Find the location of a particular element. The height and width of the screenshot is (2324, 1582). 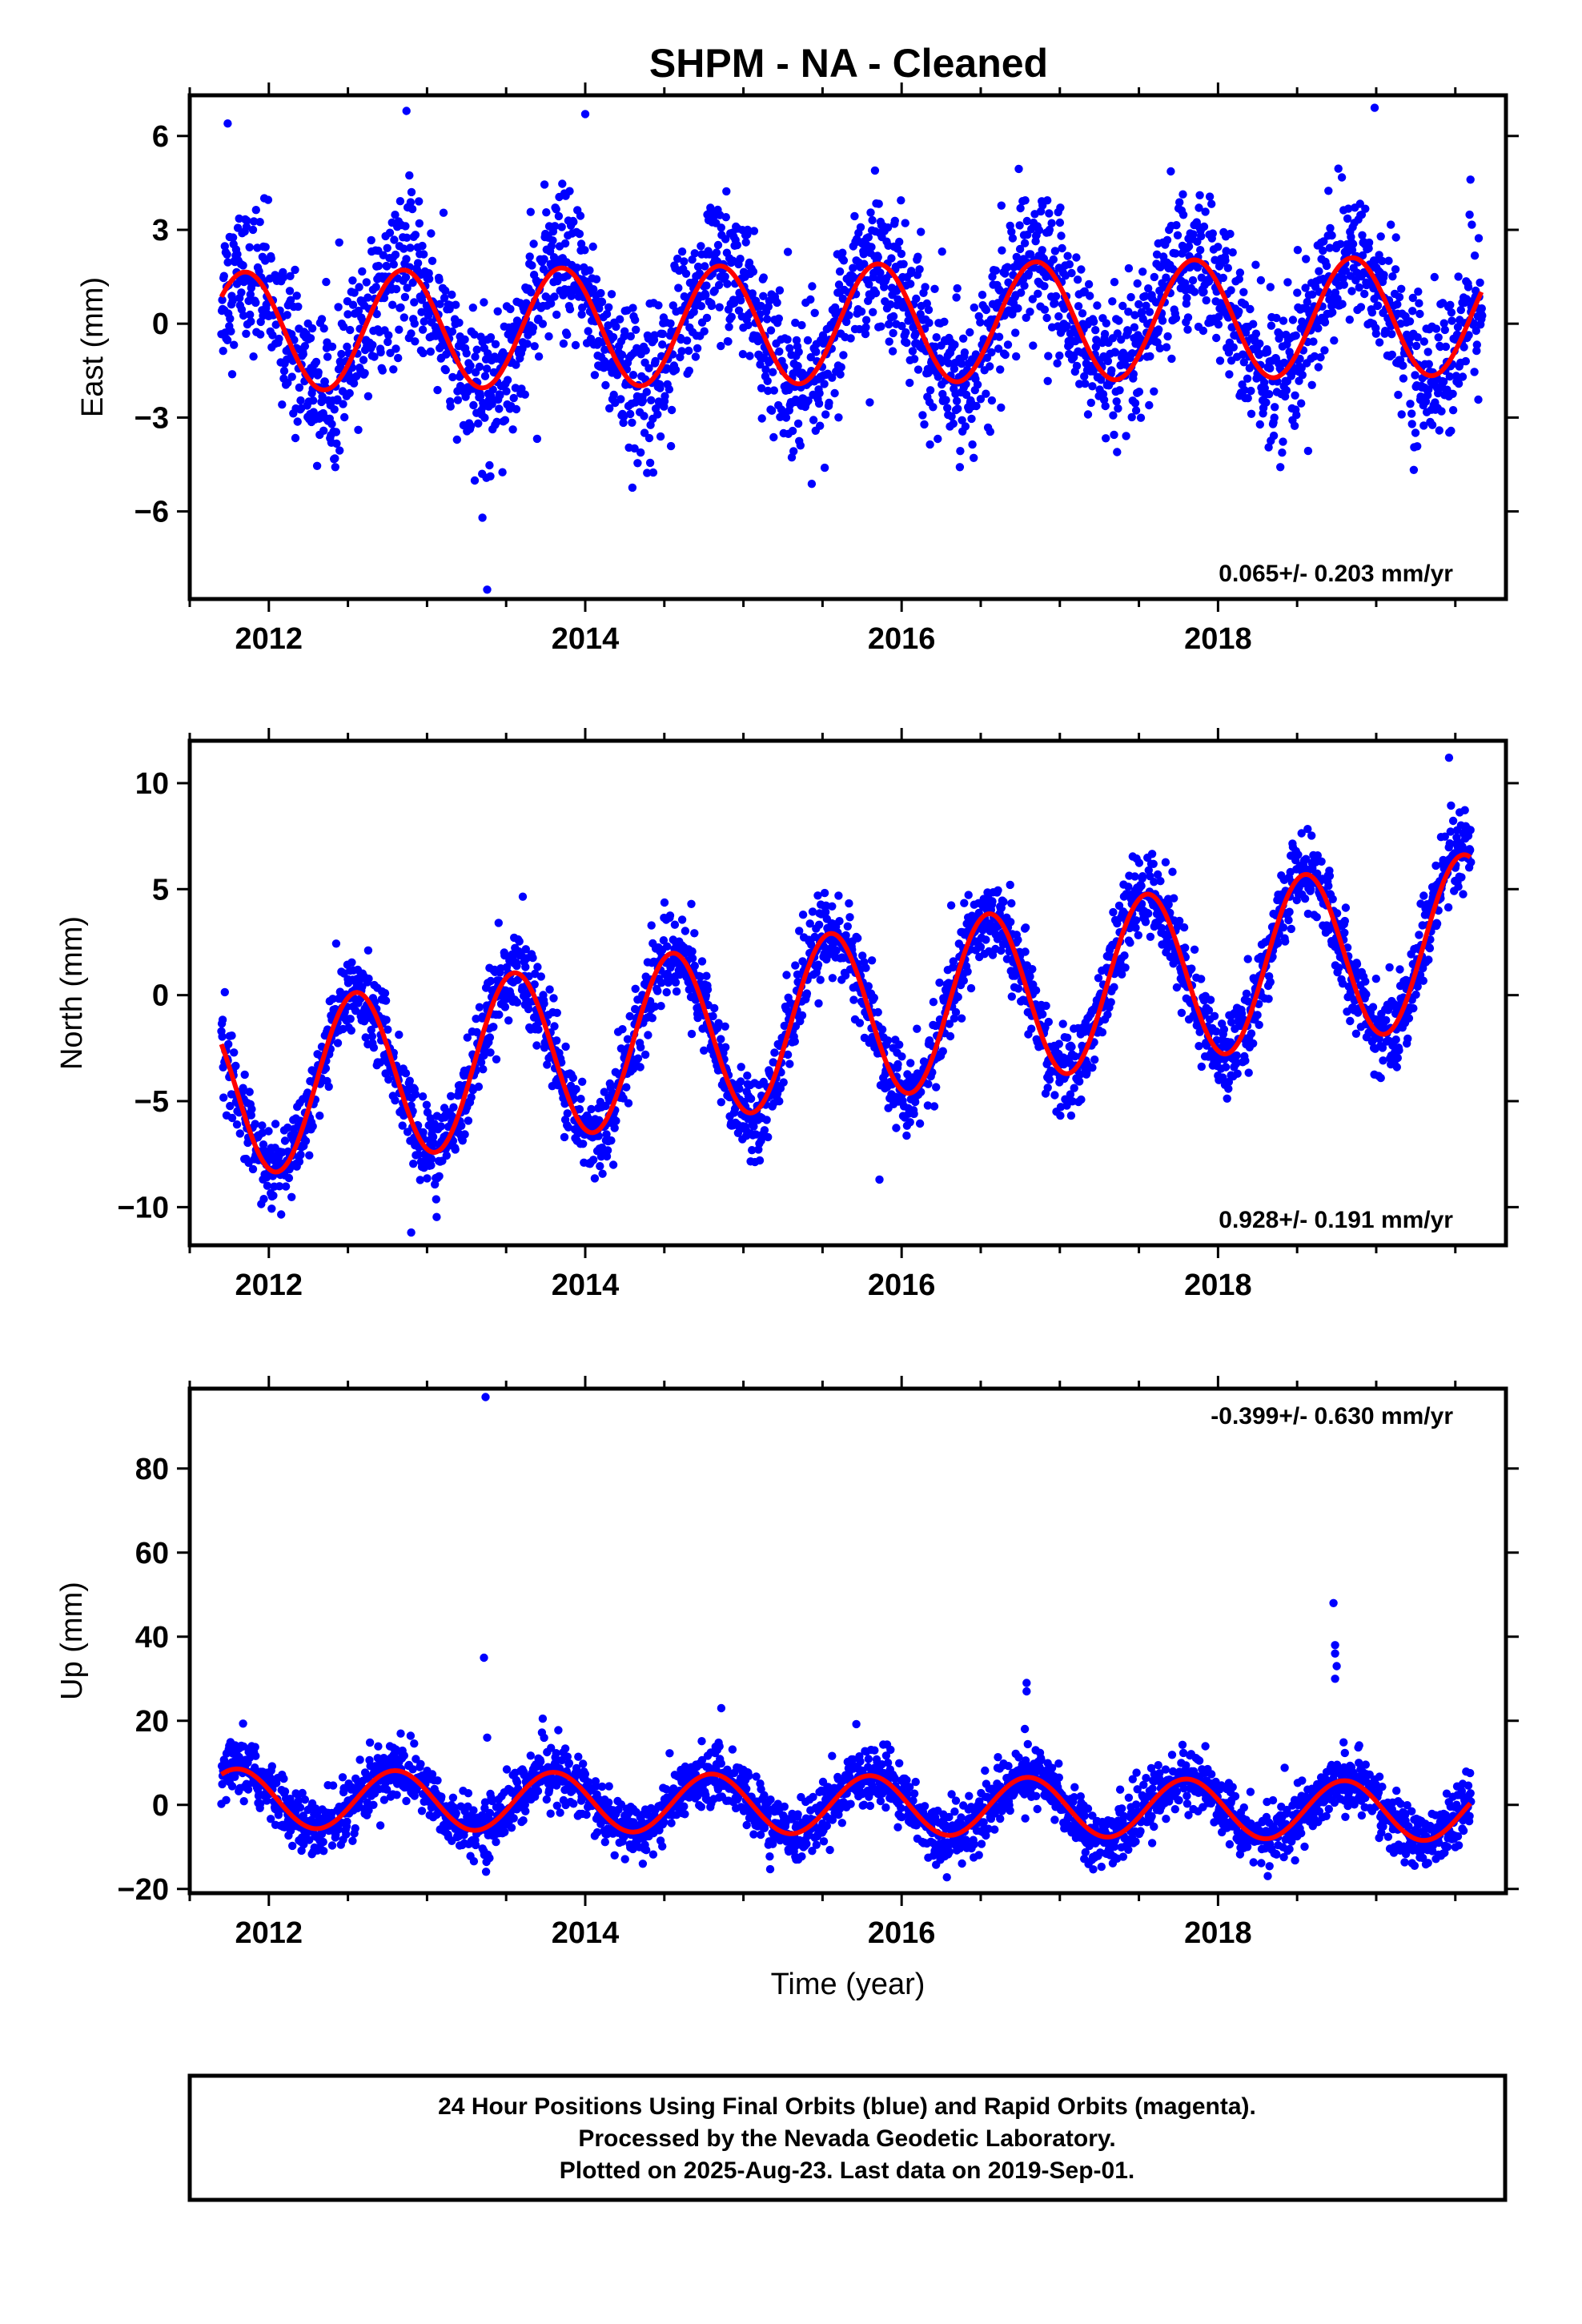

outlier-point is located at coordinates (585, 114).